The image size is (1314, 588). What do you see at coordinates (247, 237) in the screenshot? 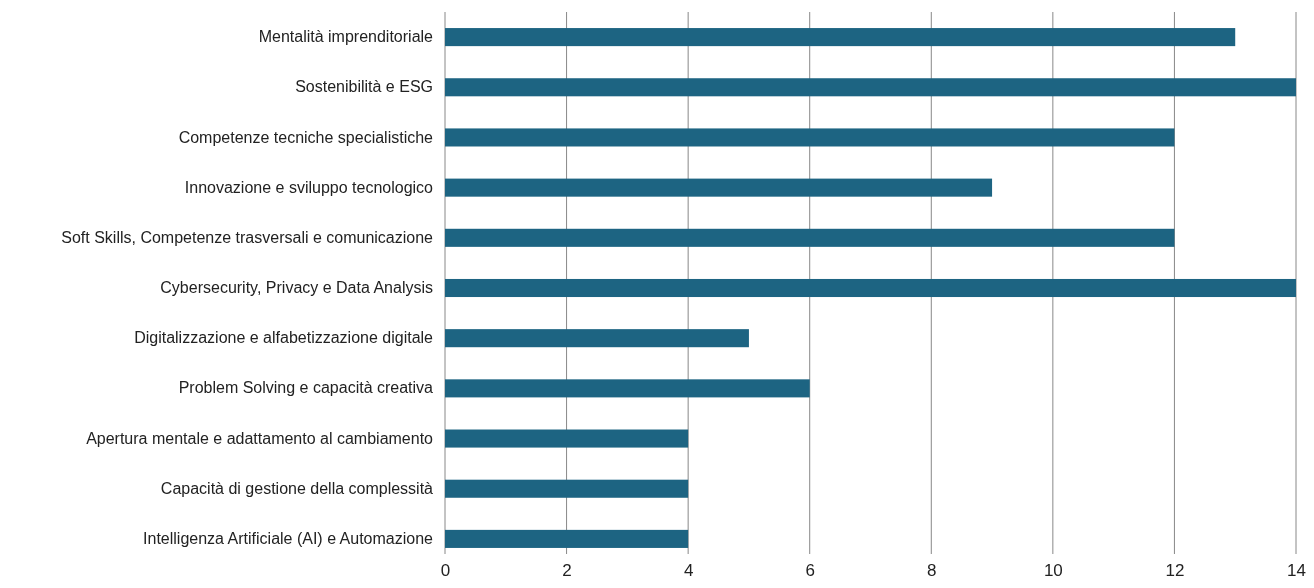
I see `y-tick-label: Soft Skills, Competenze trasversali e comunicazione` at bounding box center [247, 237].